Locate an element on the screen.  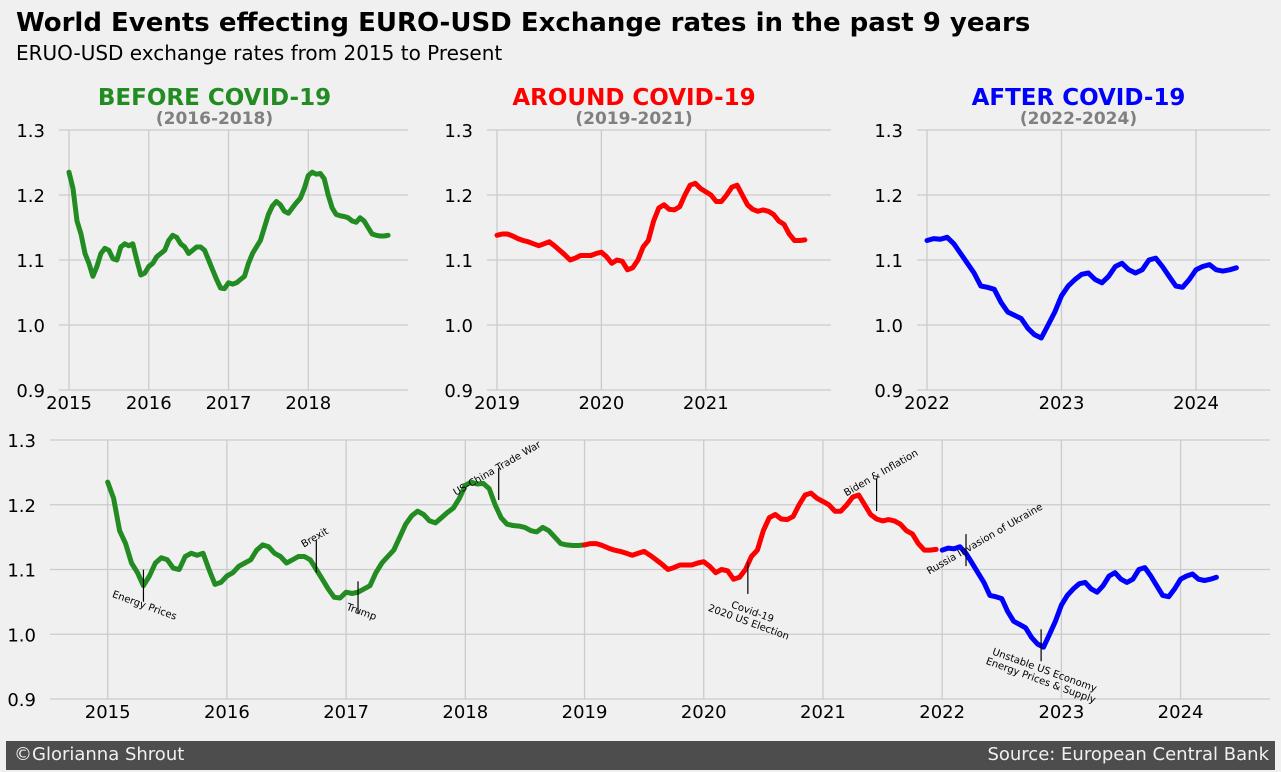
annotation-line: Brexit is located at coordinates (315, 538).